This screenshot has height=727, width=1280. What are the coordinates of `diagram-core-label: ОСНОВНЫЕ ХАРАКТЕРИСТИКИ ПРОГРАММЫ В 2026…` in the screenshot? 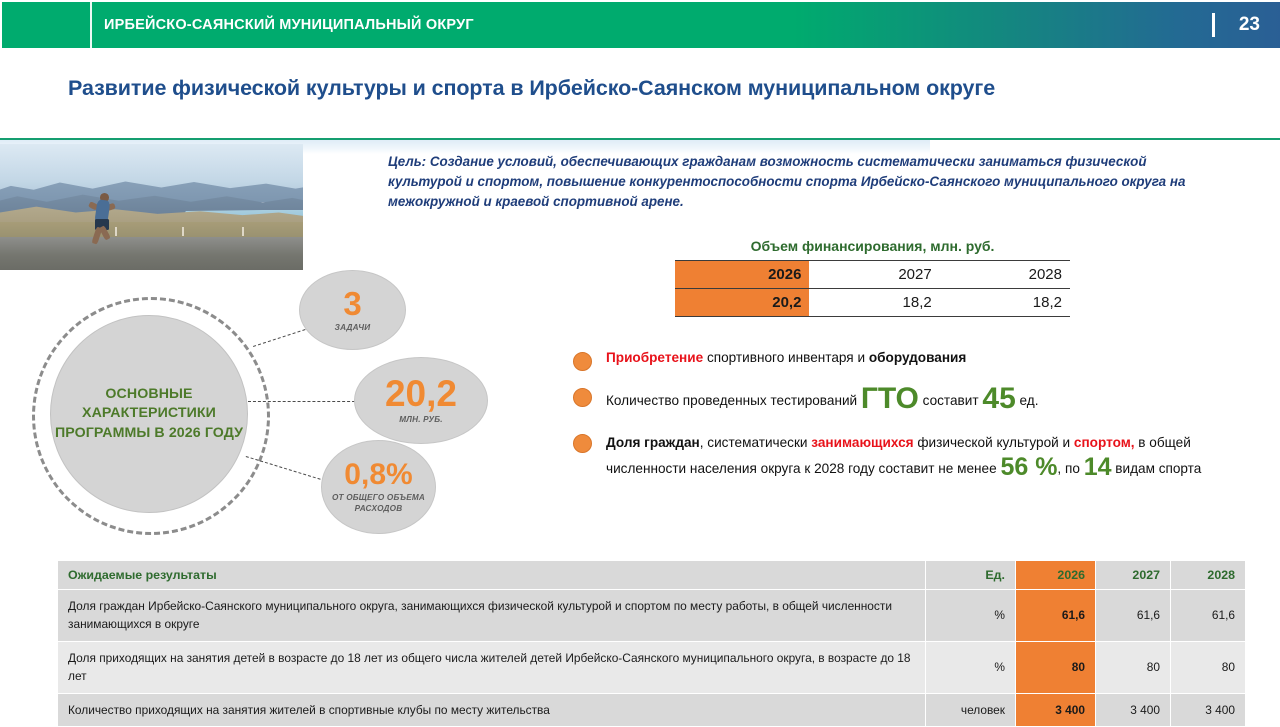 It's located at (149, 413).